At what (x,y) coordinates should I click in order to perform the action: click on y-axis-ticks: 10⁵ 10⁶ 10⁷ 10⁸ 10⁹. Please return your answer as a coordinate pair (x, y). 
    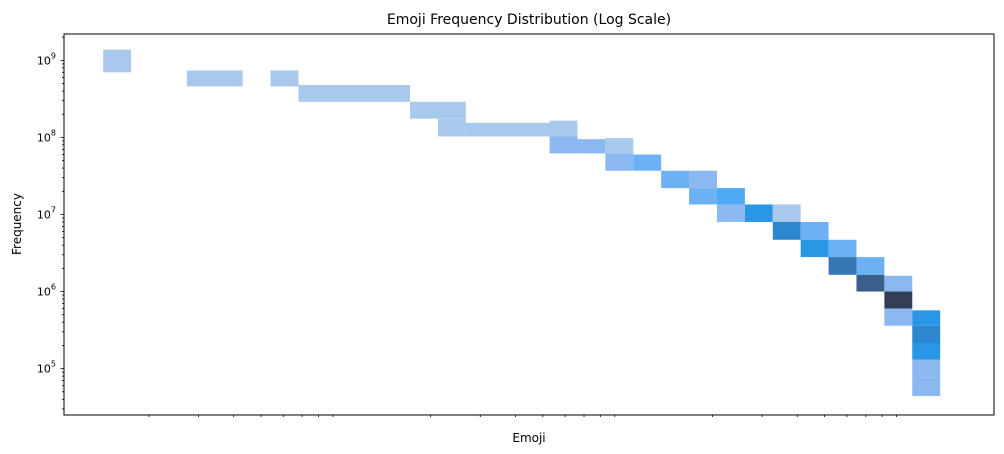
    Looking at the image, I should click on (50, 223).